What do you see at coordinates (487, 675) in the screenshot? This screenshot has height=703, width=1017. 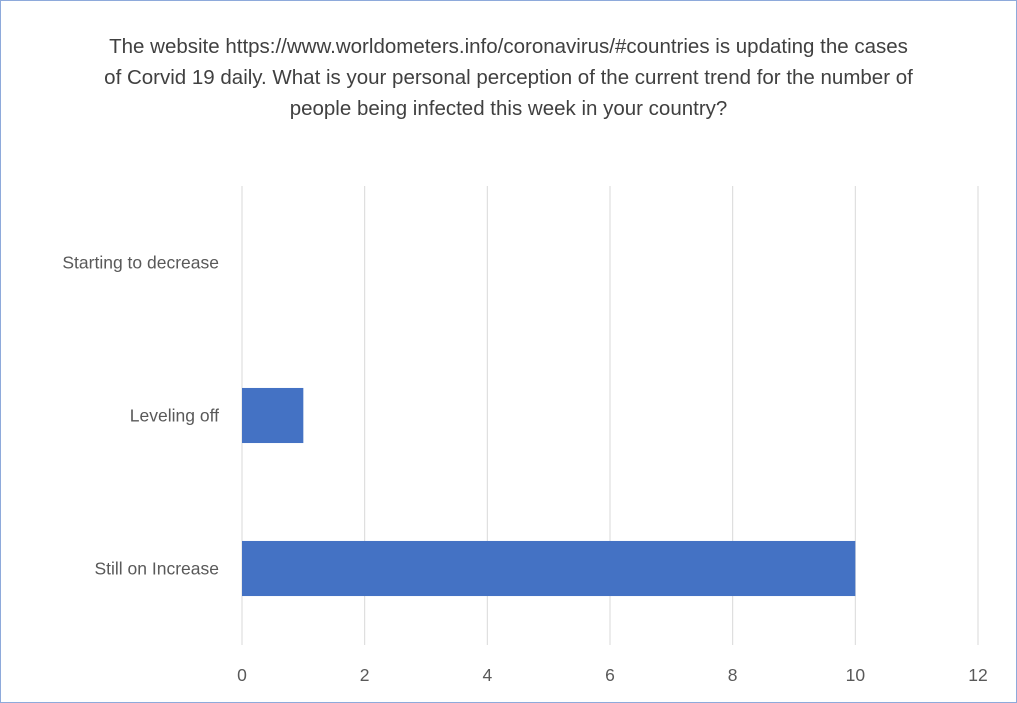 I see `x-tick-label: 4` at bounding box center [487, 675].